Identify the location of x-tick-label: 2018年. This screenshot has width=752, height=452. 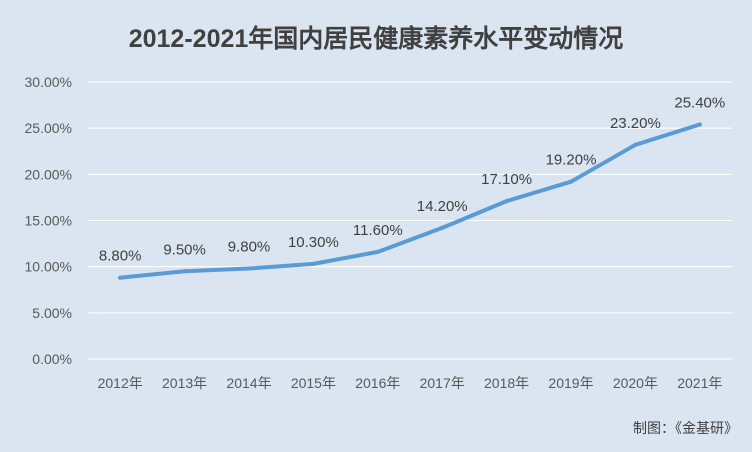
(506, 383).